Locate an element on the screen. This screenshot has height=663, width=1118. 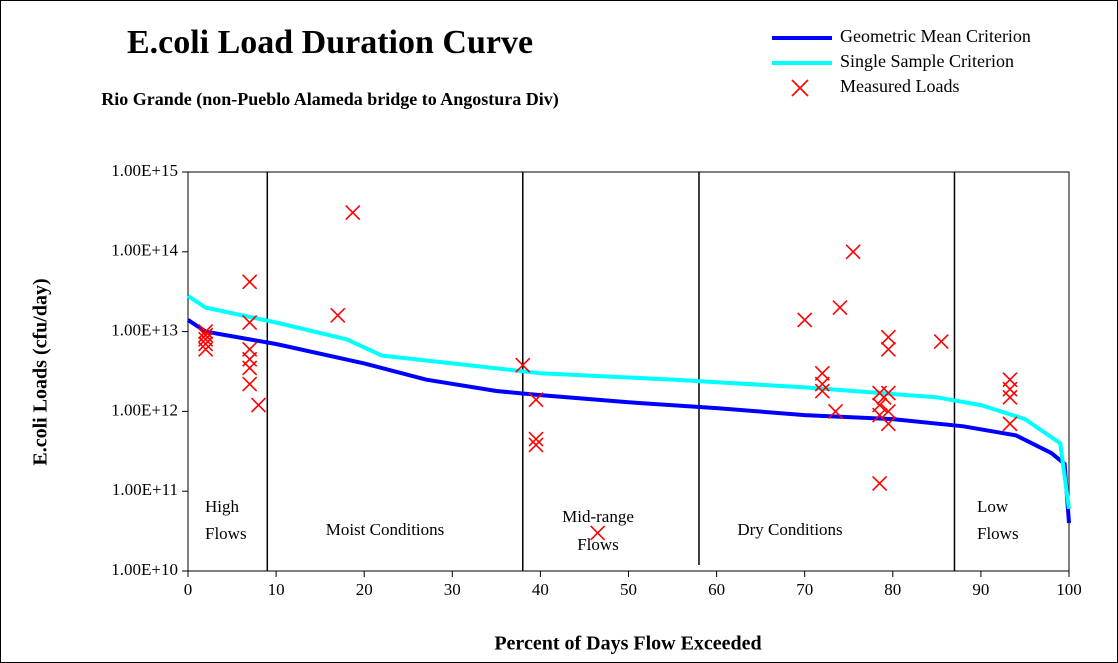
region-label: Moist Conditions is located at coordinates (385, 529).